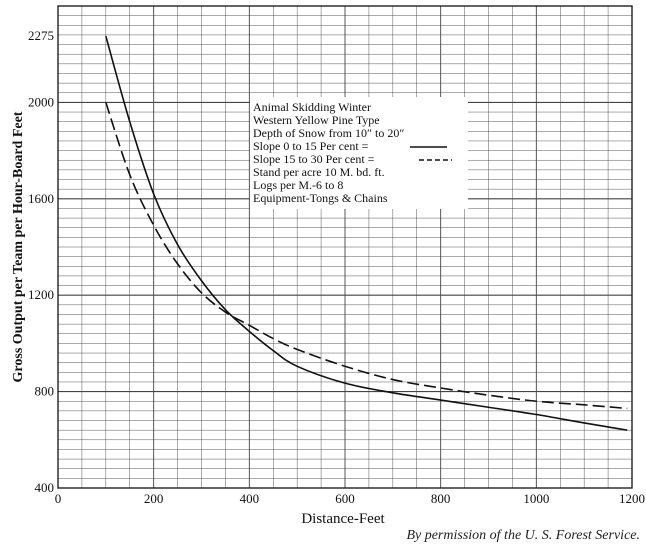 The width and height of the screenshot is (646, 549). What do you see at coordinates (312, 107) in the screenshot?
I see `annotation-line-1: Animal Skidding Winter` at bounding box center [312, 107].